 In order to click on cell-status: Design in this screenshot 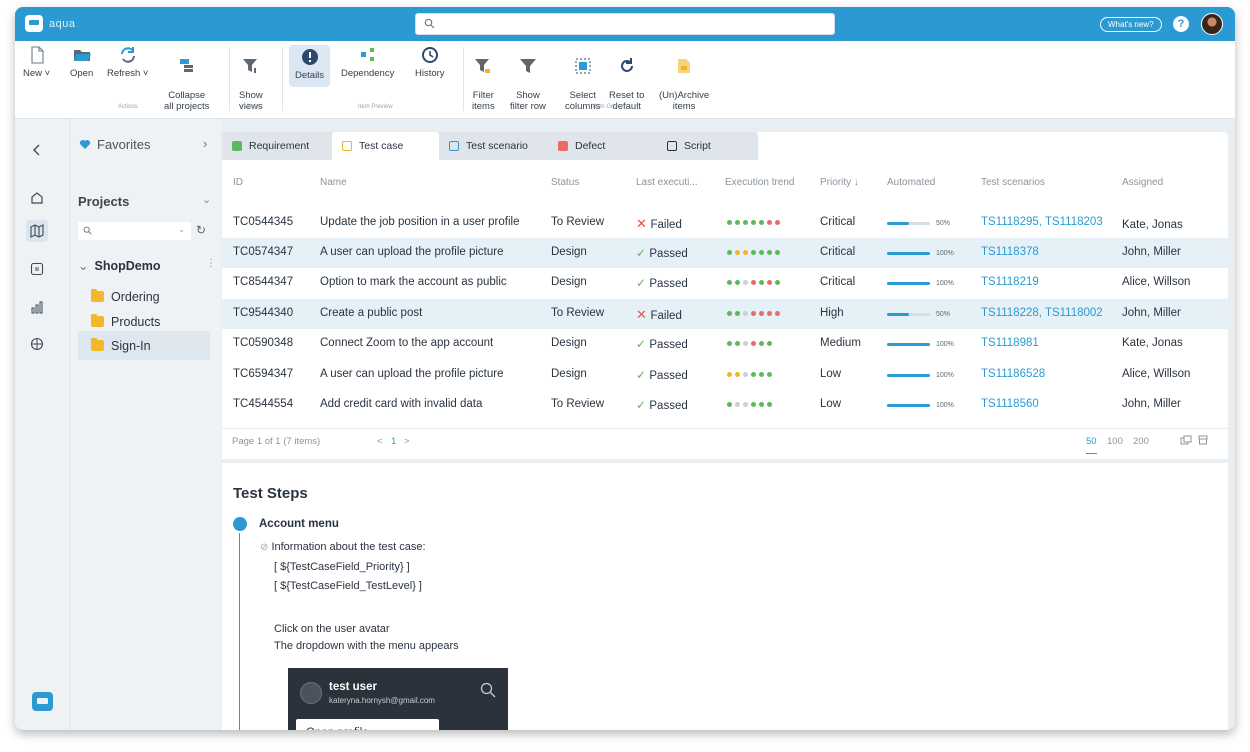, I will do `click(569, 252)`.